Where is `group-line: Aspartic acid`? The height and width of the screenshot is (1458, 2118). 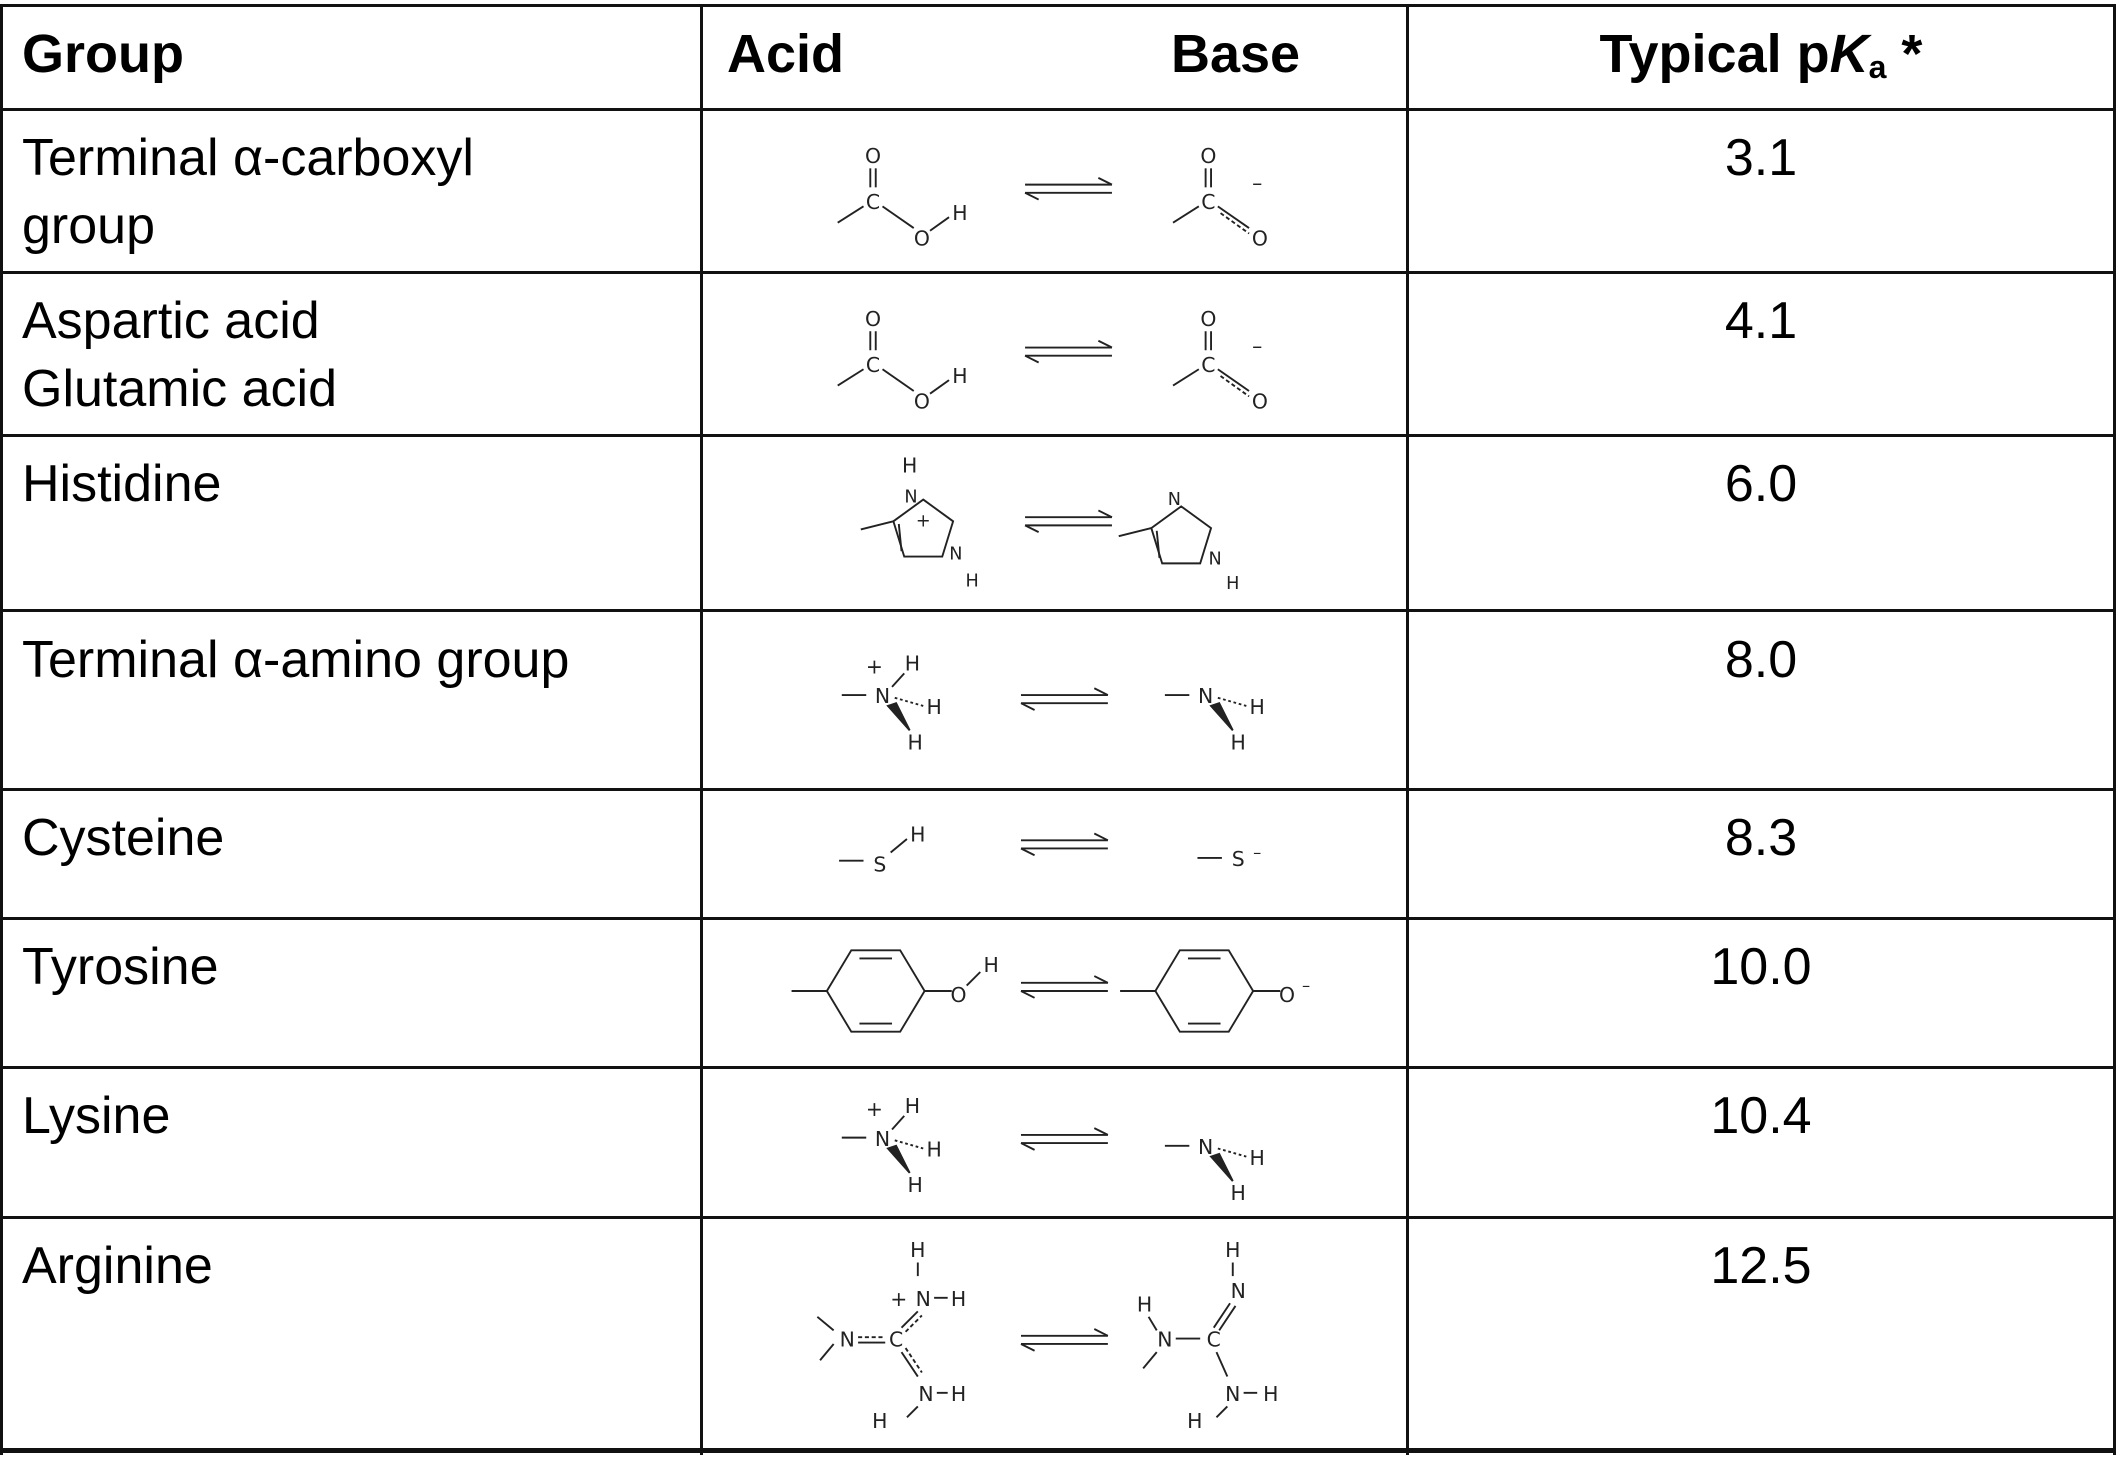
group-line: Aspartic acid is located at coordinates (171, 321).